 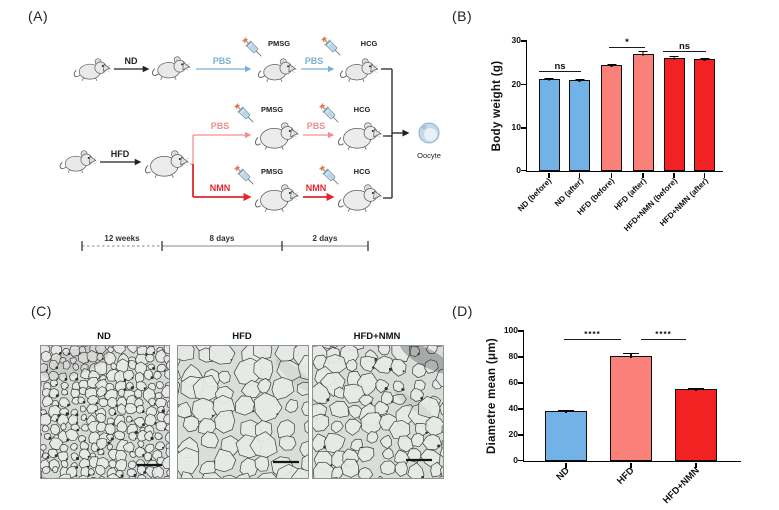 What do you see at coordinates (682, 486) in the screenshot?
I see `x-label: HFD+NMN` at bounding box center [682, 486].